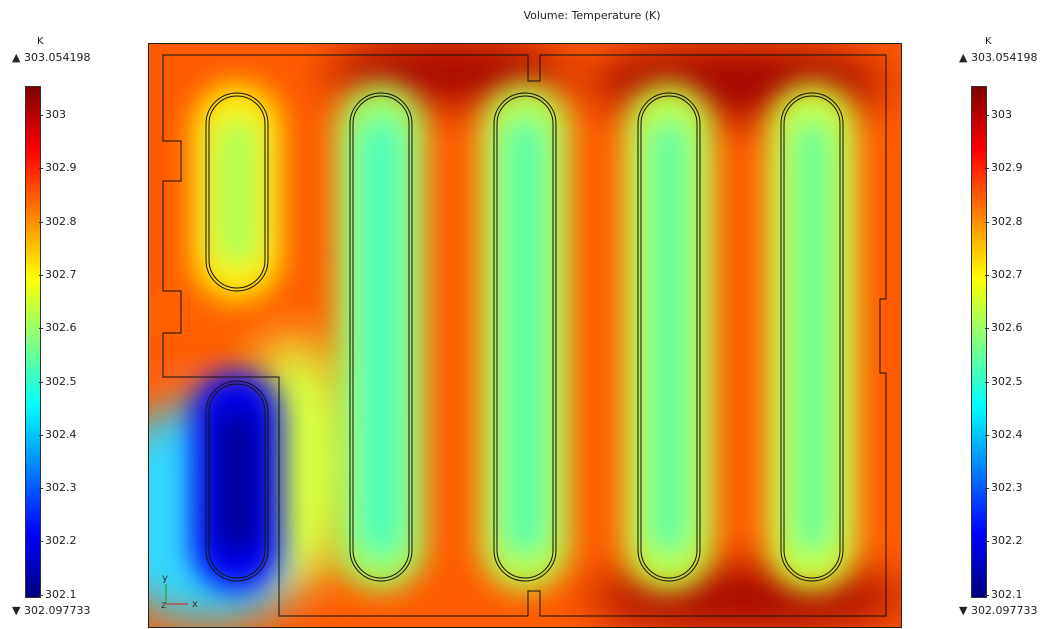 The height and width of the screenshot is (629, 1058). What do you see at coordinates (745, 598) in the screenshot?
I see `hot-region` at bounding box center [745, 598].